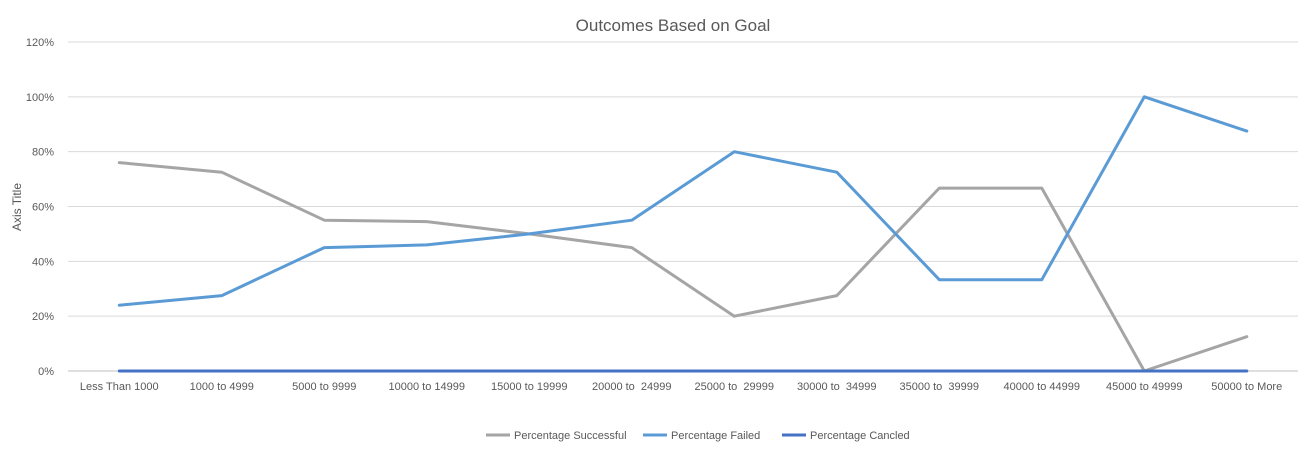 This screenshot has width=1314, height=456. I want to click on legend-label: Percentage Failed, so click(715, 436).